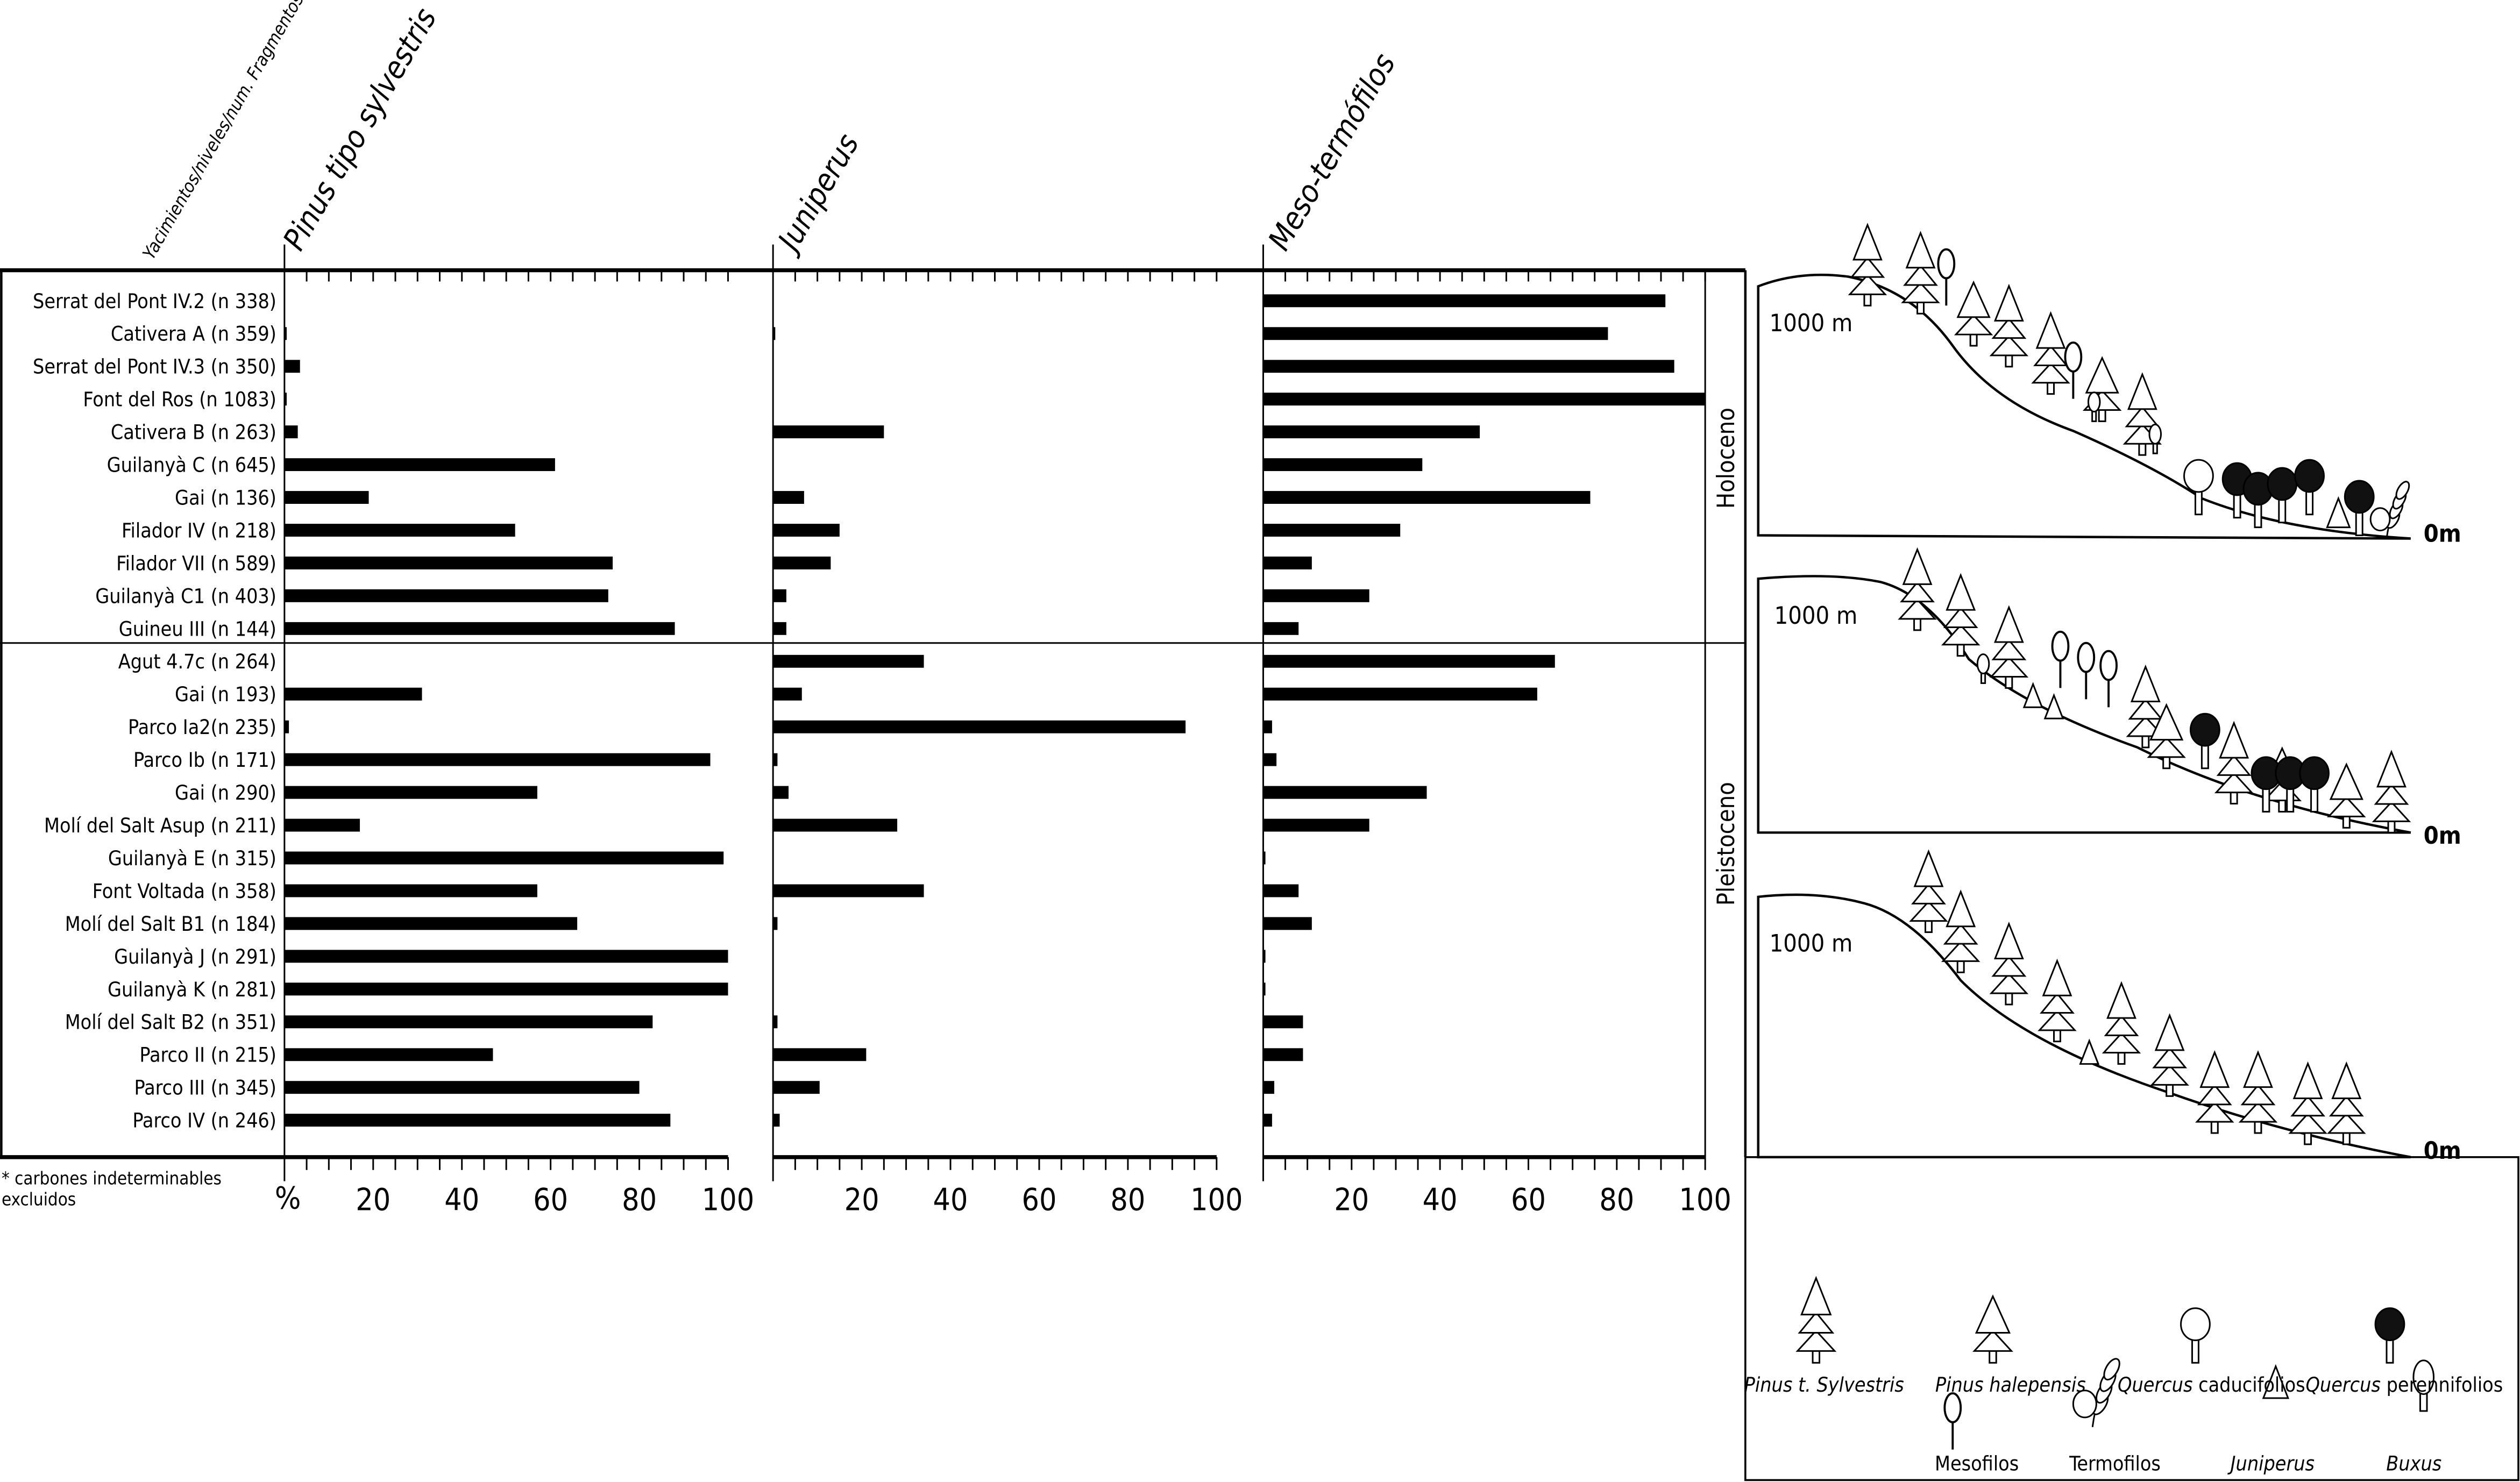  I want to click on footnote-line1: * carbones indeterminables, so click(112, 1178).